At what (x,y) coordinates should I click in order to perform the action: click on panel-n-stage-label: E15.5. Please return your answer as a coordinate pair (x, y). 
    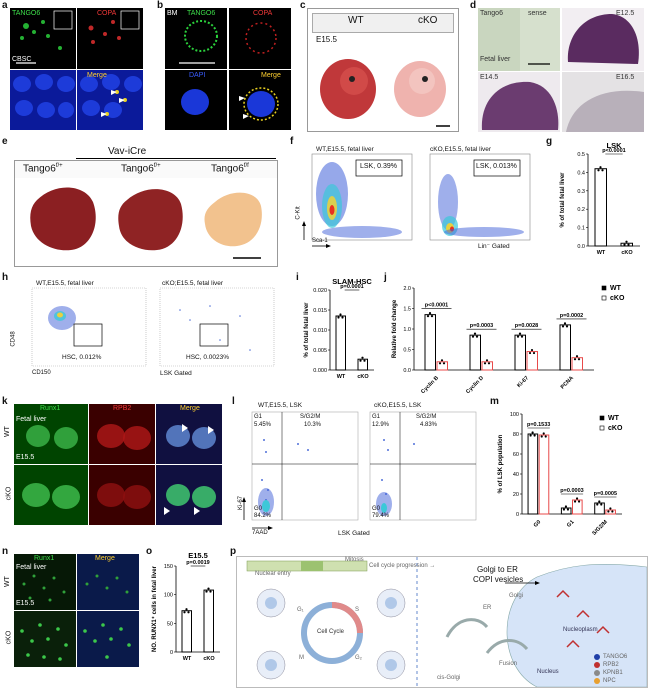
    Looking at the image, I should click on (25, 603).